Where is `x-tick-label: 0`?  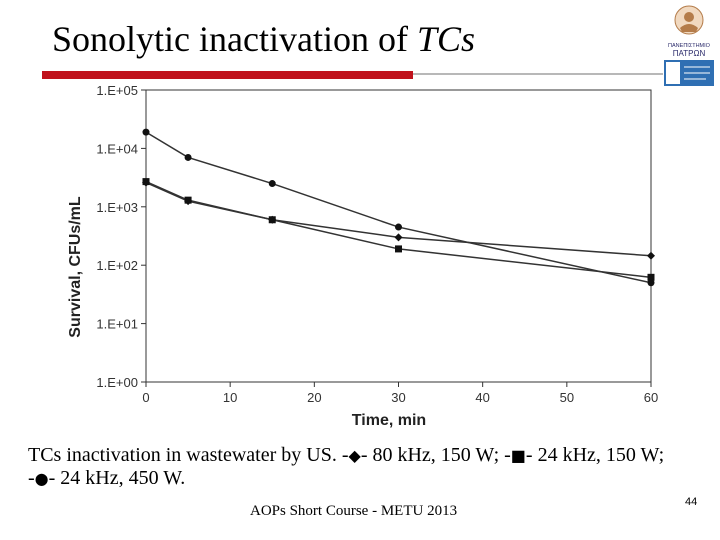 x-tick-label: 0 is located at coordinates (145, 397).